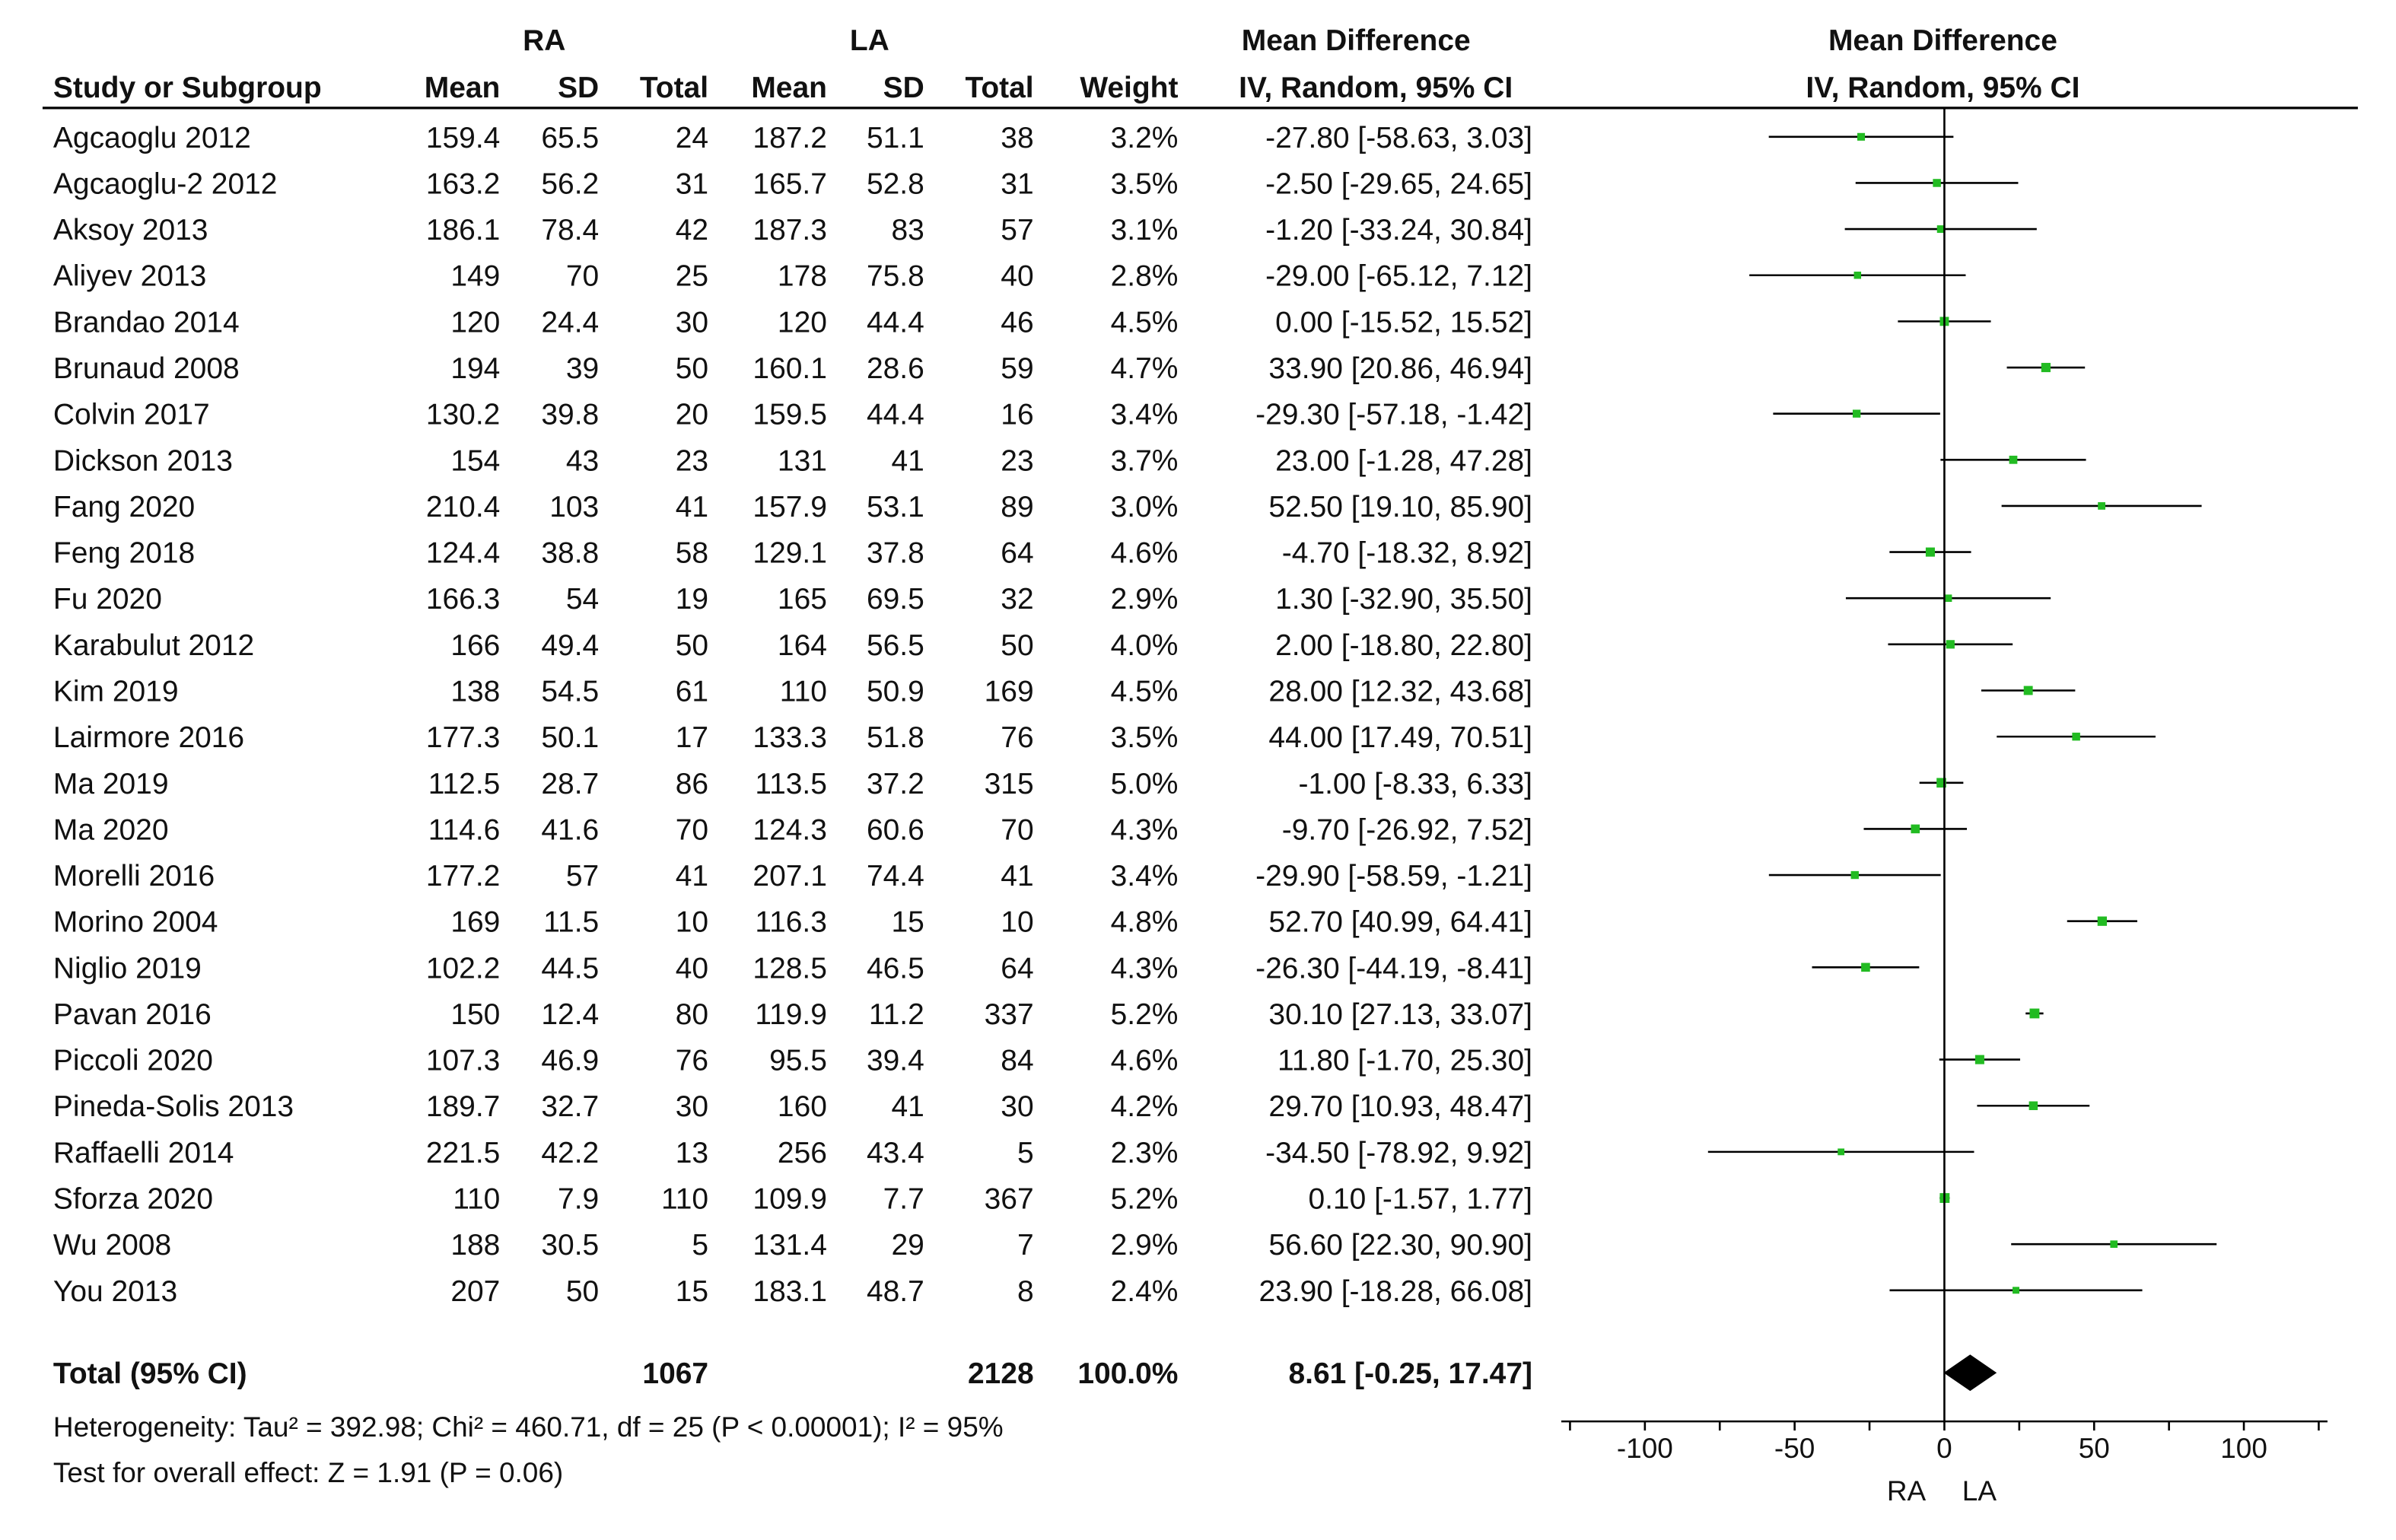 The image size is (2396, 1540). What do you see at coordinates (802, 460) in the screenshot?
I see `la-mean: 131` at bounding box center [802, 460].